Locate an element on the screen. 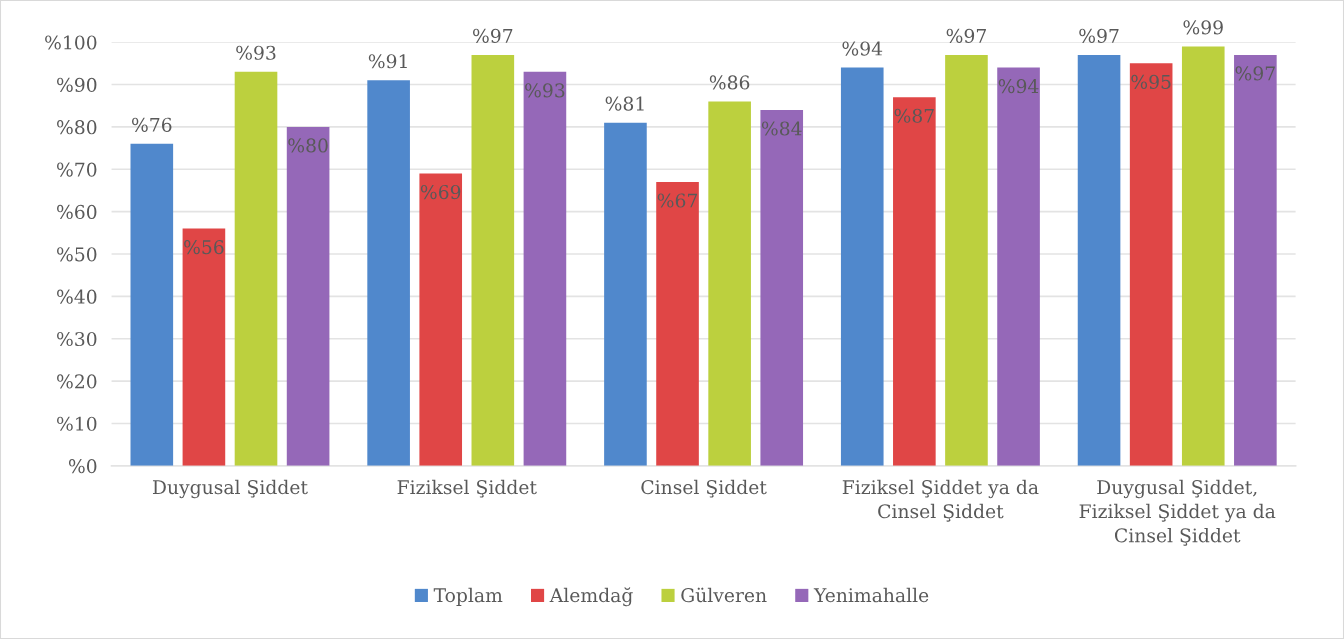 The width and height of the screenshot is (1344, 639). legend-label: Yenimahalle is located at coordinates (871, 595).